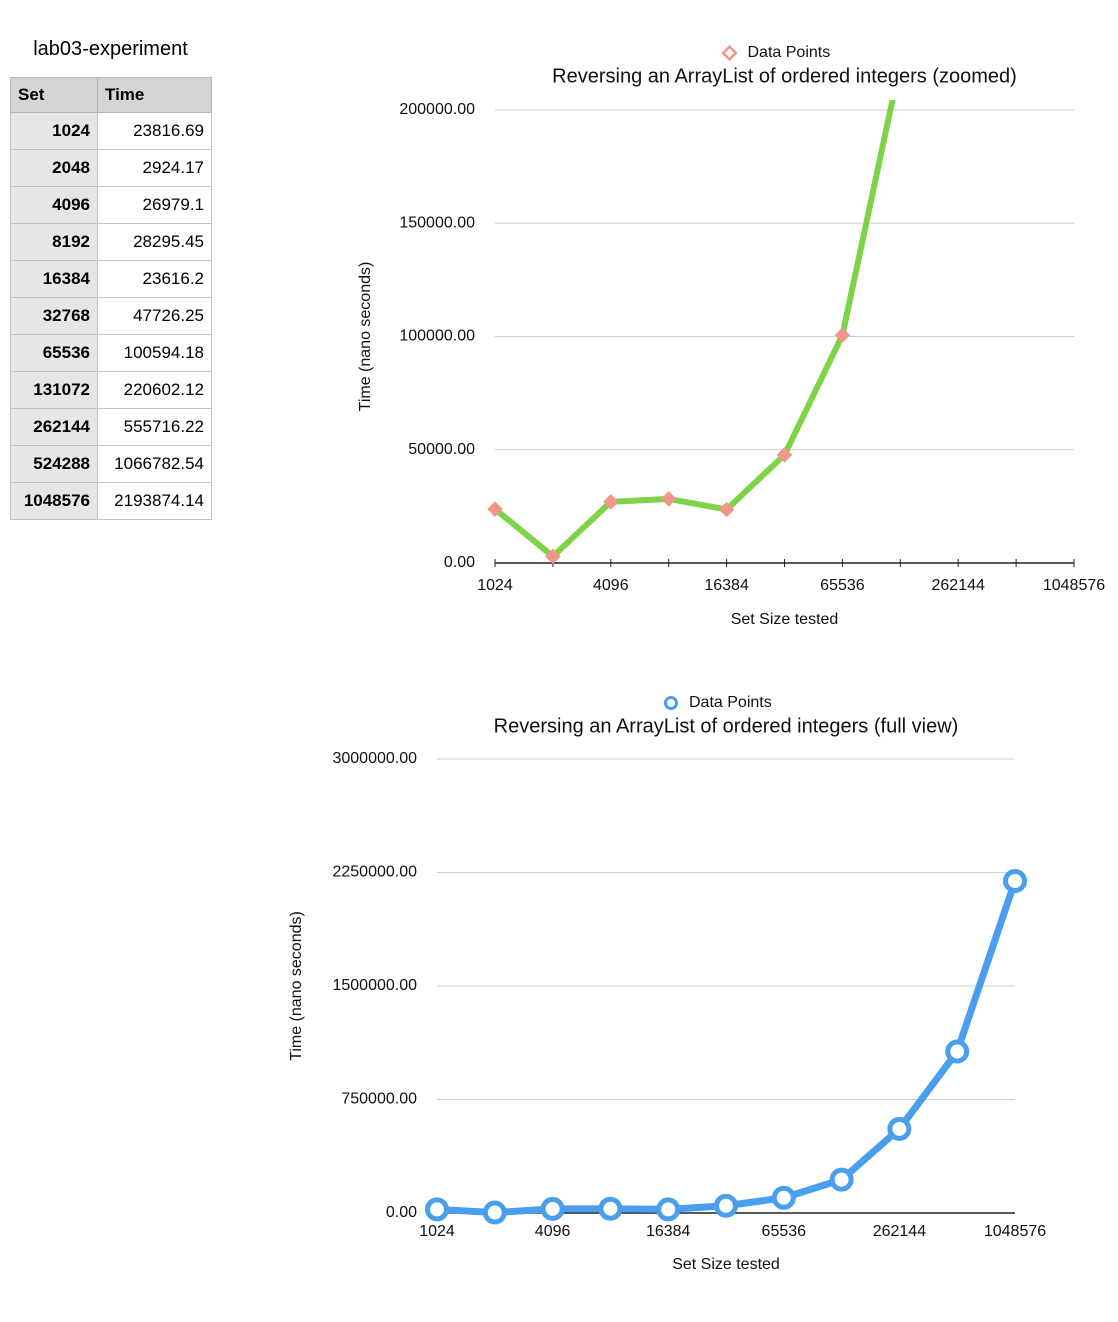 This screenshot has height=1322, width=1118. What do you see at coordinates (110, 49) in the screenshot?
I see `table-title: lab03-experiment` at bounding box center [110, 49].